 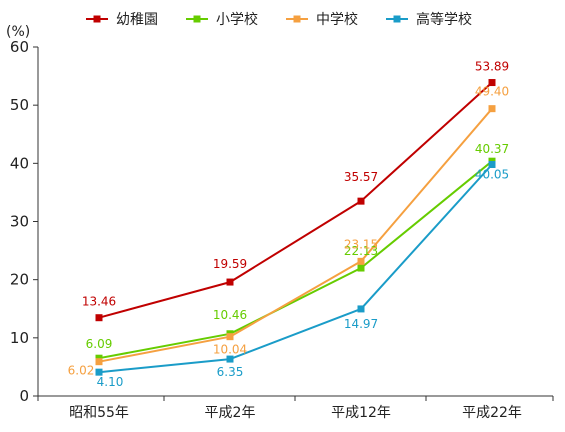 I want to click on data-label-kindergarten: 53.89, so click(x=492, y=67).